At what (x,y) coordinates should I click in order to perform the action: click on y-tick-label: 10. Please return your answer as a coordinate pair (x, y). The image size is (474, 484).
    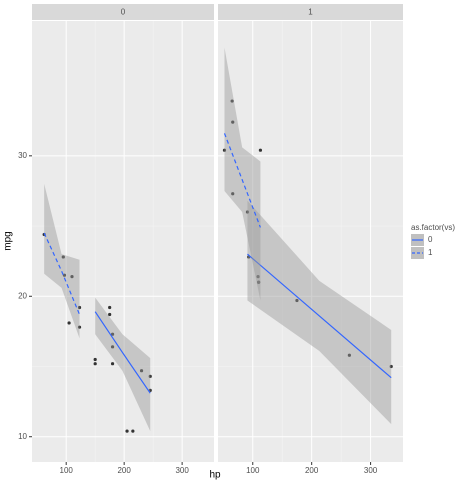
    Looking at the image, I should click on (22, 436).